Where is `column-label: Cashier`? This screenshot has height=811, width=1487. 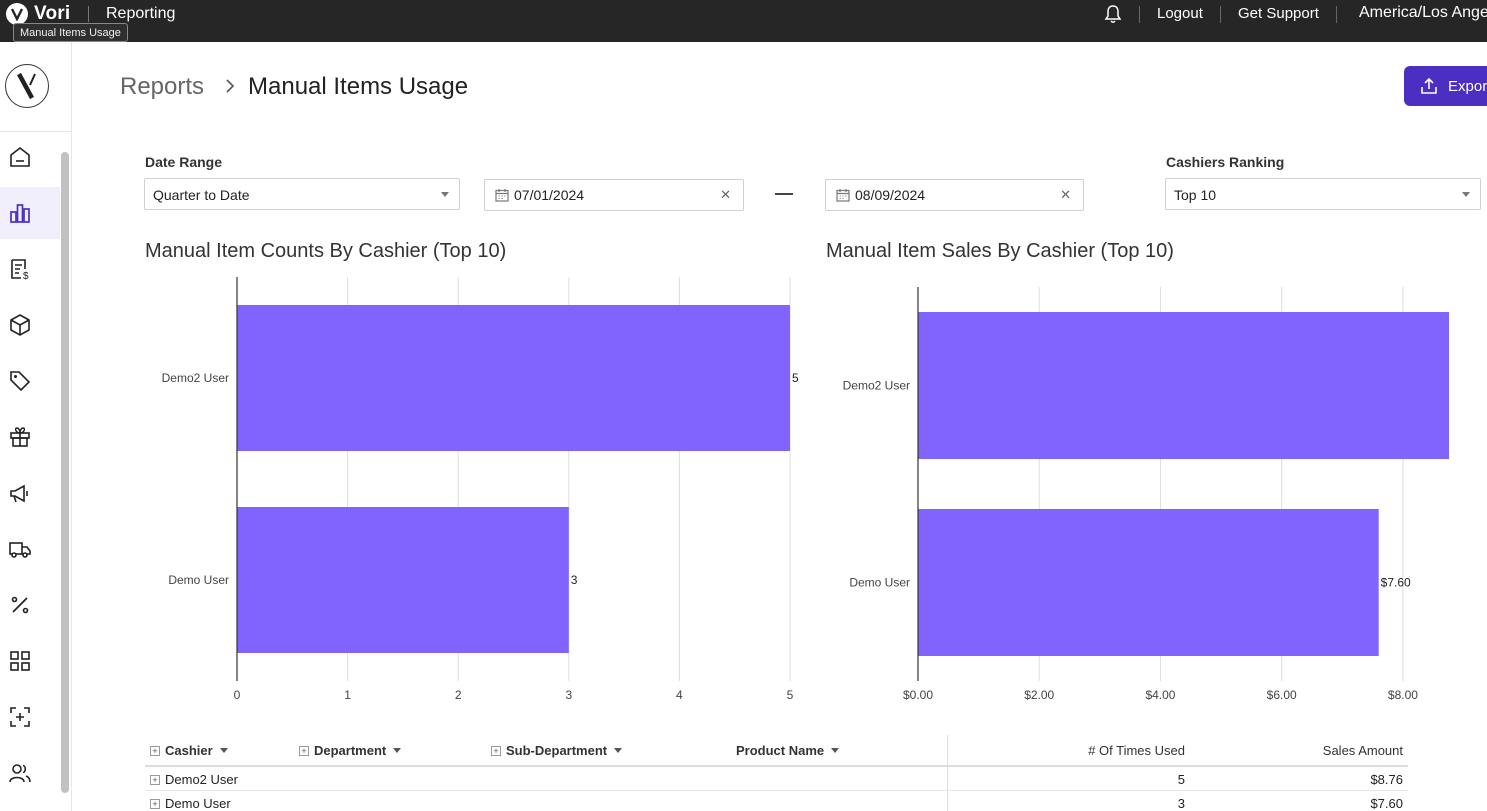 column-label: Cashier is located at coordinates (189, 750).